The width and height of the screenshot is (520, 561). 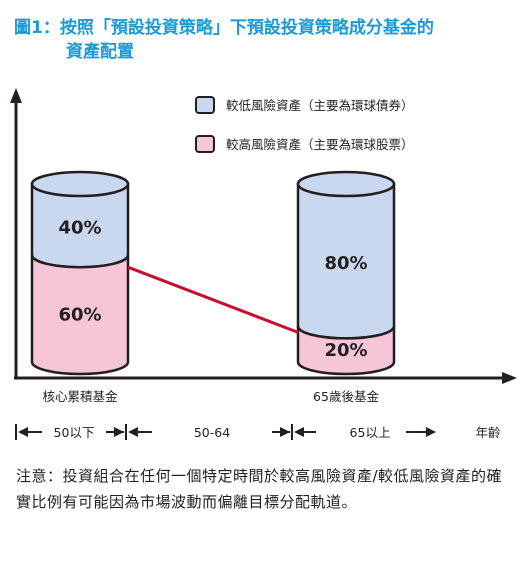 What do you see at coordinates (213, 299) in the screenshot?
I see `glide-path-line` at bounding box center [213, 299].